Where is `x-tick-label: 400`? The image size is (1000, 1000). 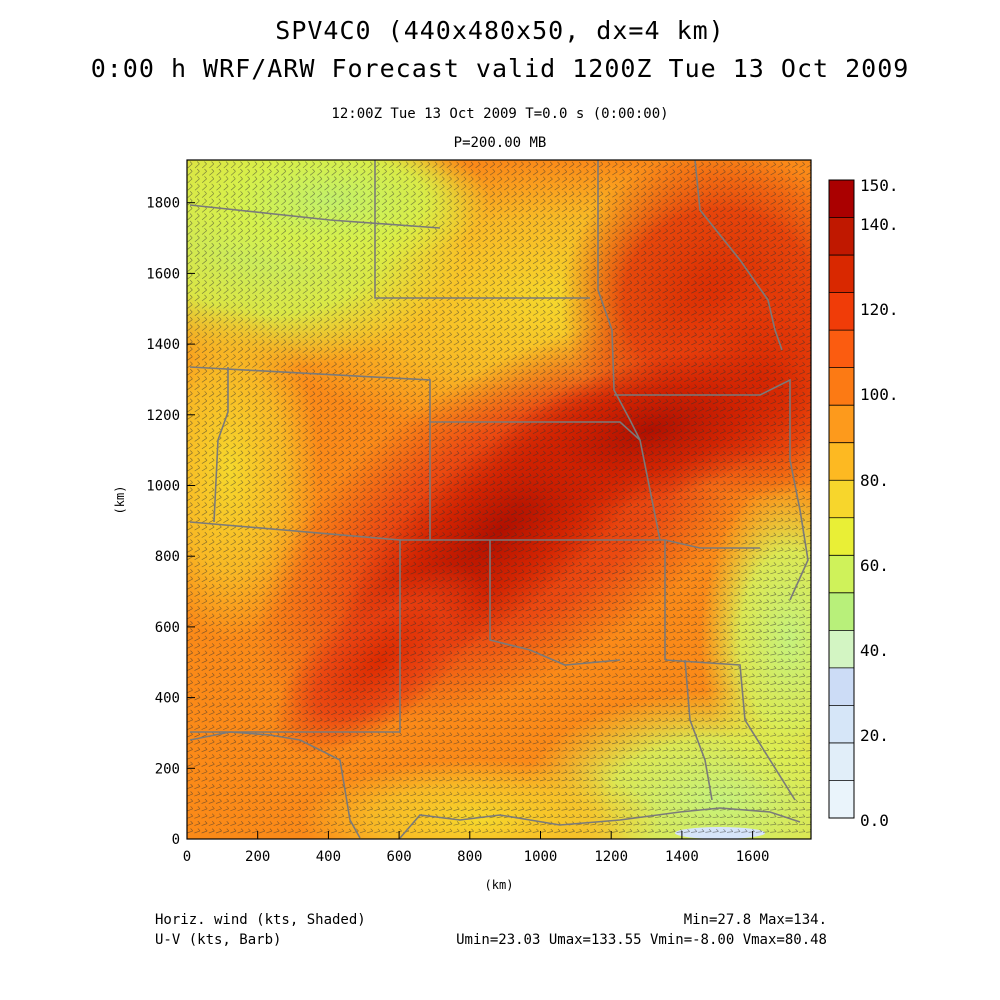
x-tick-label: 400 is located at coordinates (328, 857).